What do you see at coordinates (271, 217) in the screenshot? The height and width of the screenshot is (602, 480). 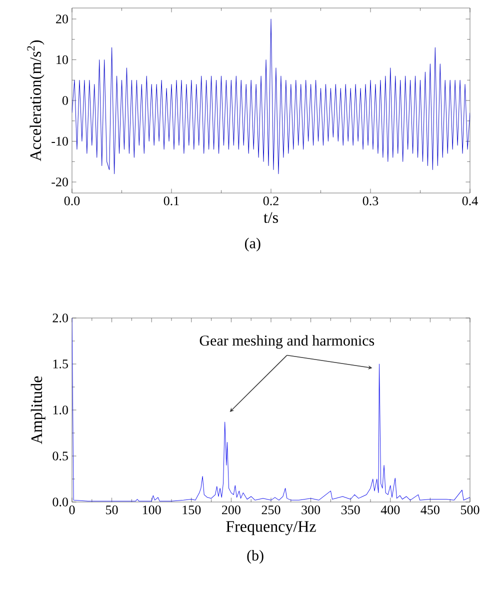 I see `x-axis-title: t/s` at bounding box center [271, 217].